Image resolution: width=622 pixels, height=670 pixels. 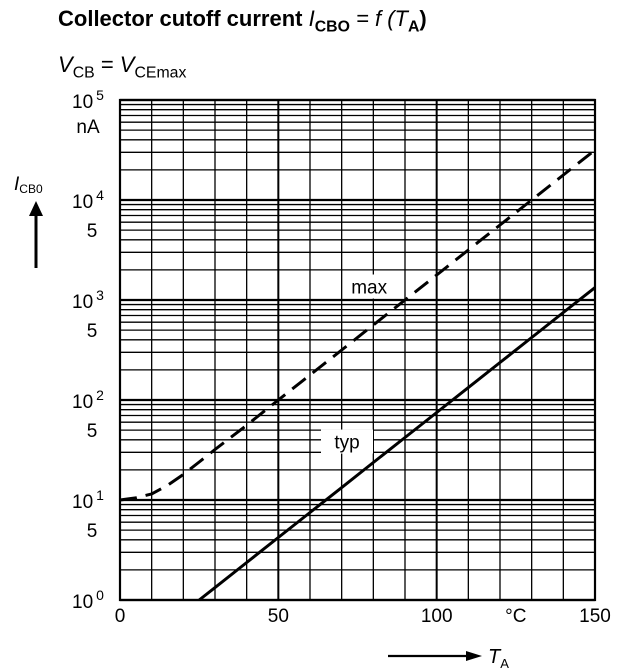 I want to click on series-label-max: max, so click(x=369, y=288).